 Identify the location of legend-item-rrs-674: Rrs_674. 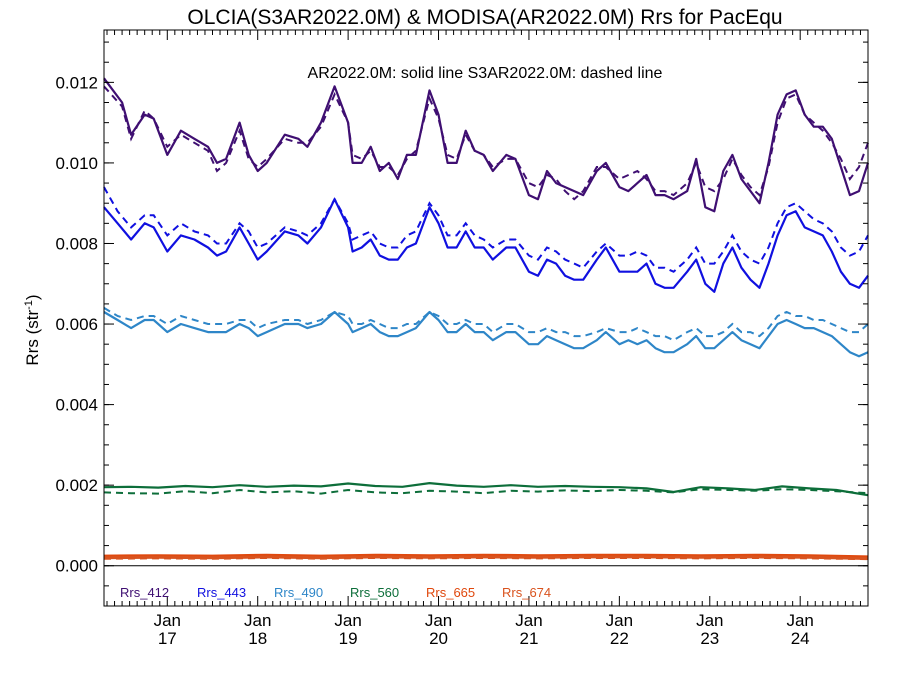
(526, 592).